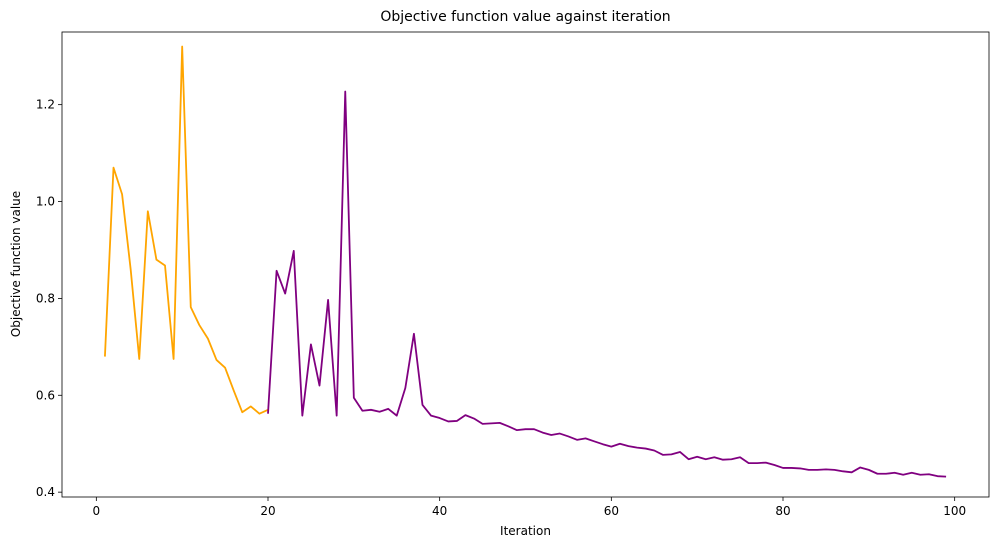 Image resolution: width=1001 pixels, height=547 pixels. I want to click on x-tick-label: 40, so click(439, 511).